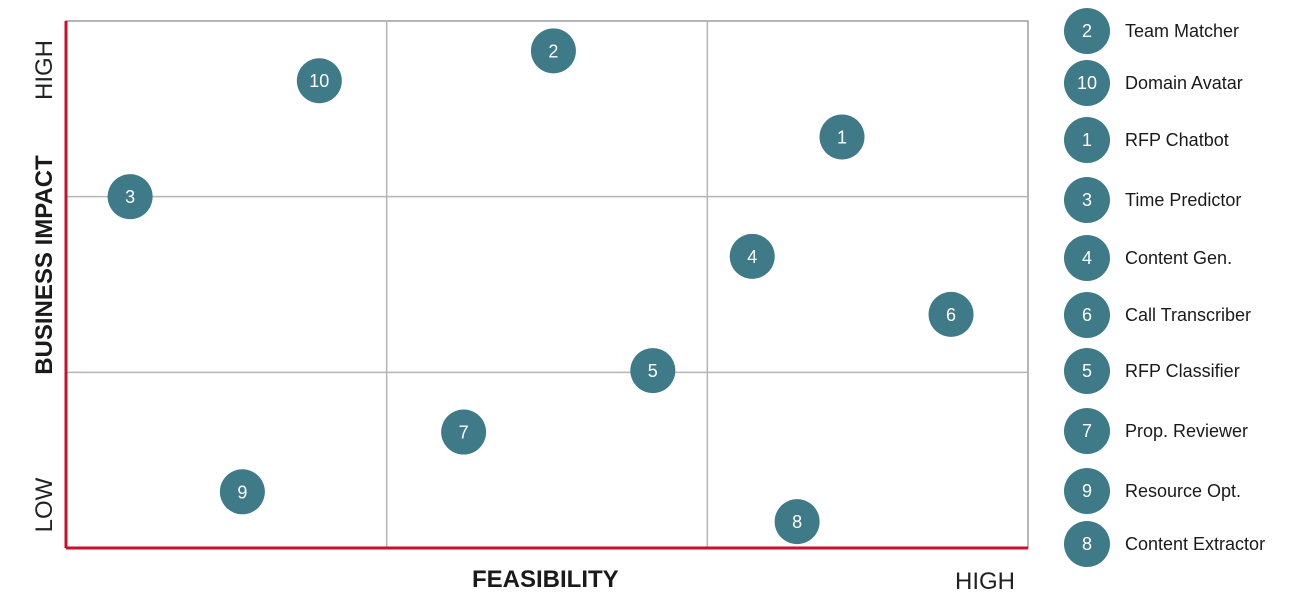 Image resolution: width=1292 pixels, height=603 pixels. What do you see at coordinates (1087, 140) in the screenshot?
I see `legend-marker: 1` at bounding box center [1087, 140].